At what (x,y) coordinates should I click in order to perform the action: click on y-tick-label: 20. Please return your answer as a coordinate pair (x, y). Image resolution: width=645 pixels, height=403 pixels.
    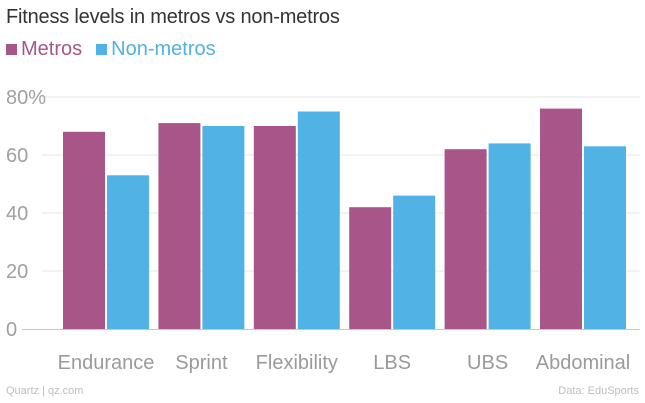
    Looking at the image, I should click on (17, 272).